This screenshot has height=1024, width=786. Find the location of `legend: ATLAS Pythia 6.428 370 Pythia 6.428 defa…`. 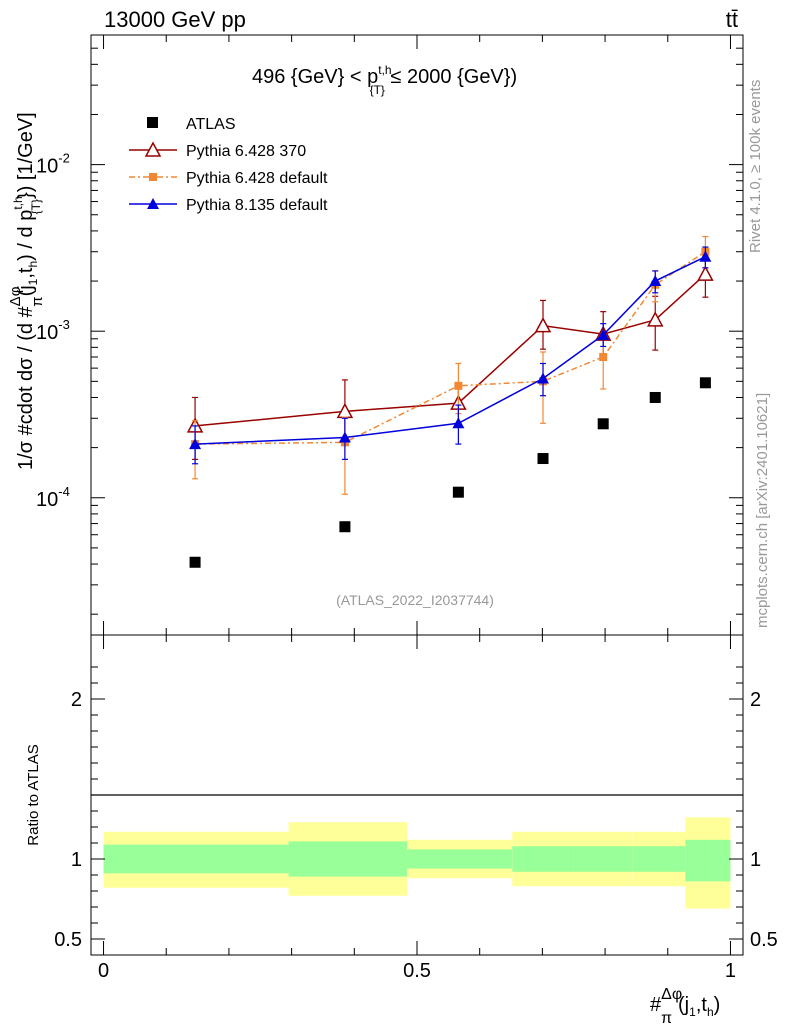

legend: ATLAS Pythia 6.428 370 Pythia 6.428 defa… is located at coordinates (228, 165).